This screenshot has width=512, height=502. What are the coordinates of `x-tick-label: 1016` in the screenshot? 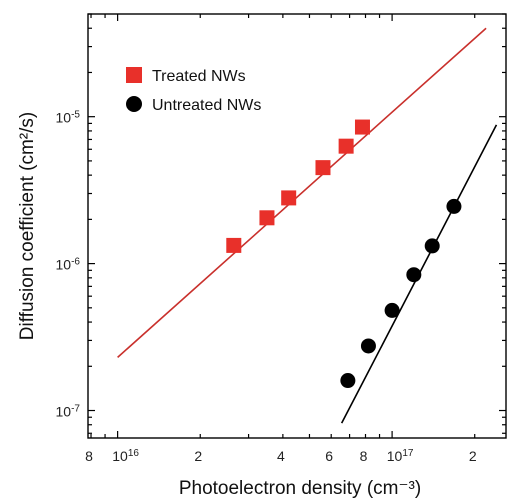 It's located at (125, 456).